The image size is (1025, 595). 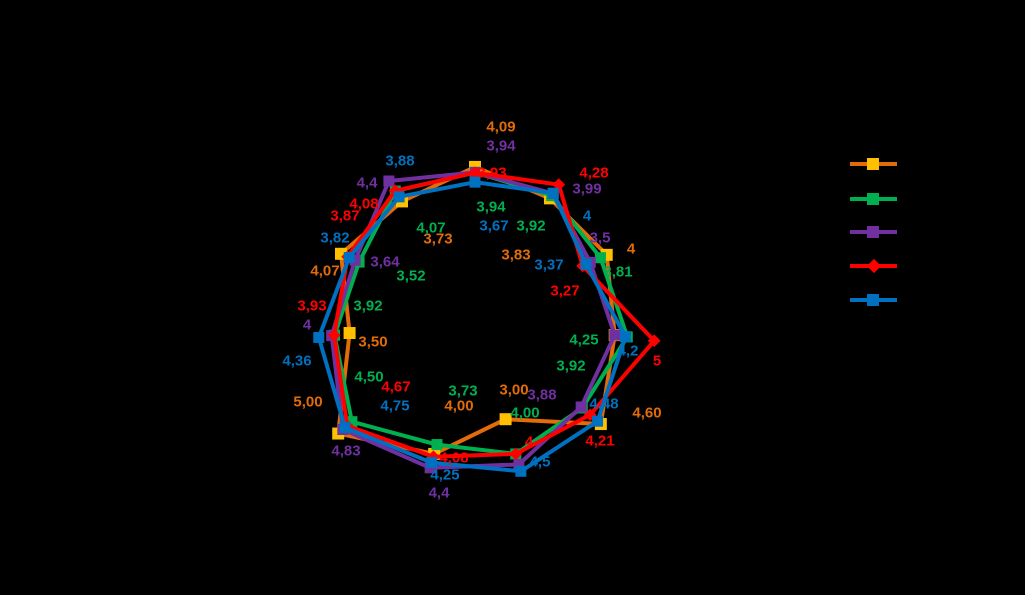 I want to click on series-1-orange-data-label: 4,60, so click(x=646, y=413).